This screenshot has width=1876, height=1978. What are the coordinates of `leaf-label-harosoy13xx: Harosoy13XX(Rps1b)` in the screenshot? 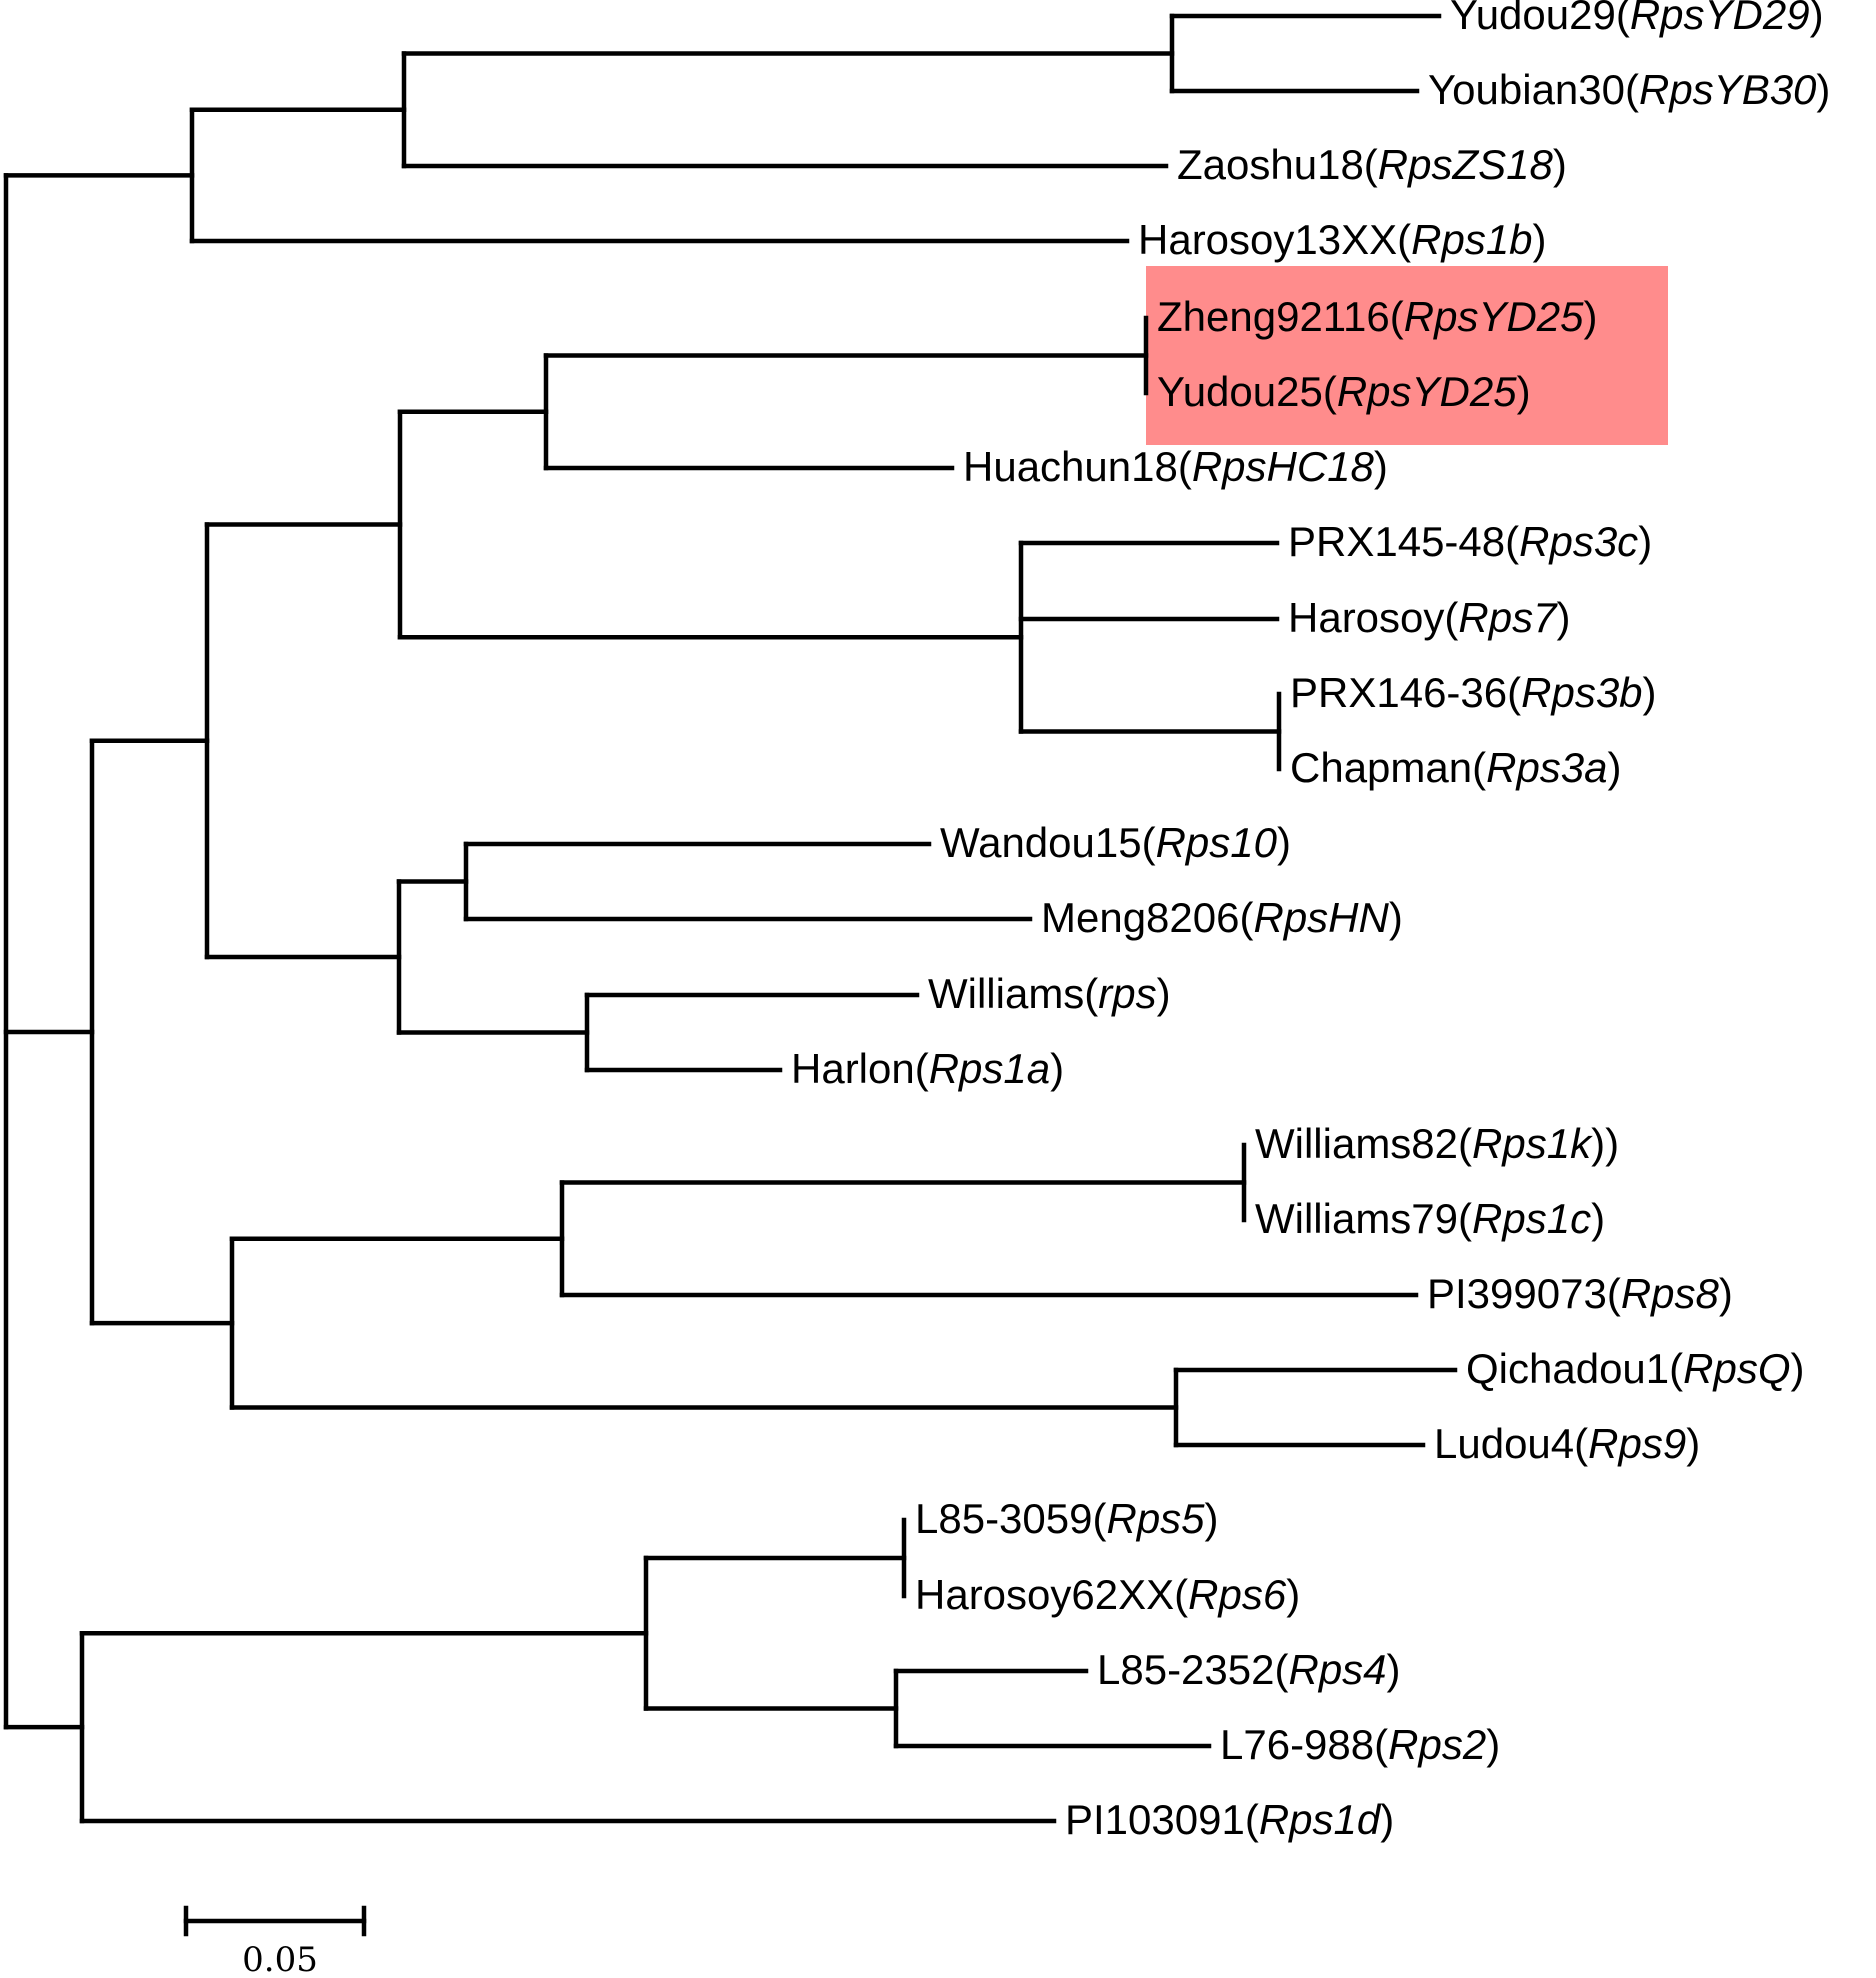 It's located at (1342, 239).